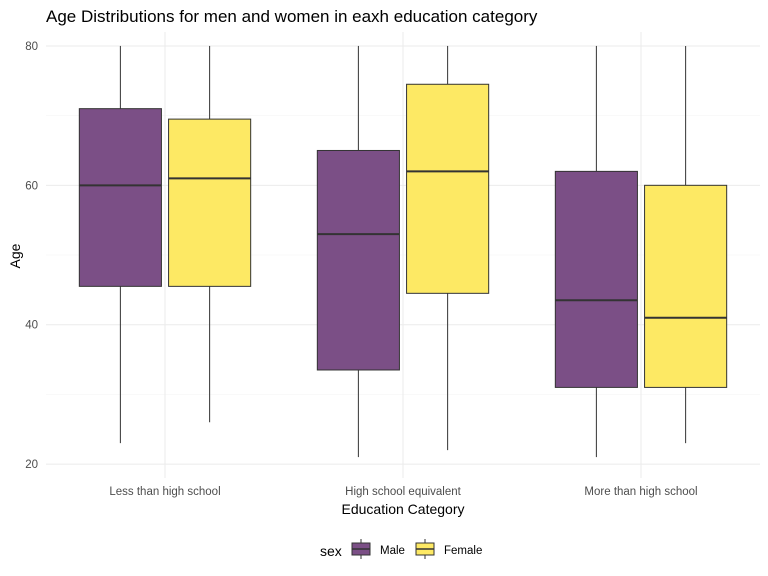 This screenshot has height=576, width=768. I want to click on legend-label: Male, so click(392, 551).